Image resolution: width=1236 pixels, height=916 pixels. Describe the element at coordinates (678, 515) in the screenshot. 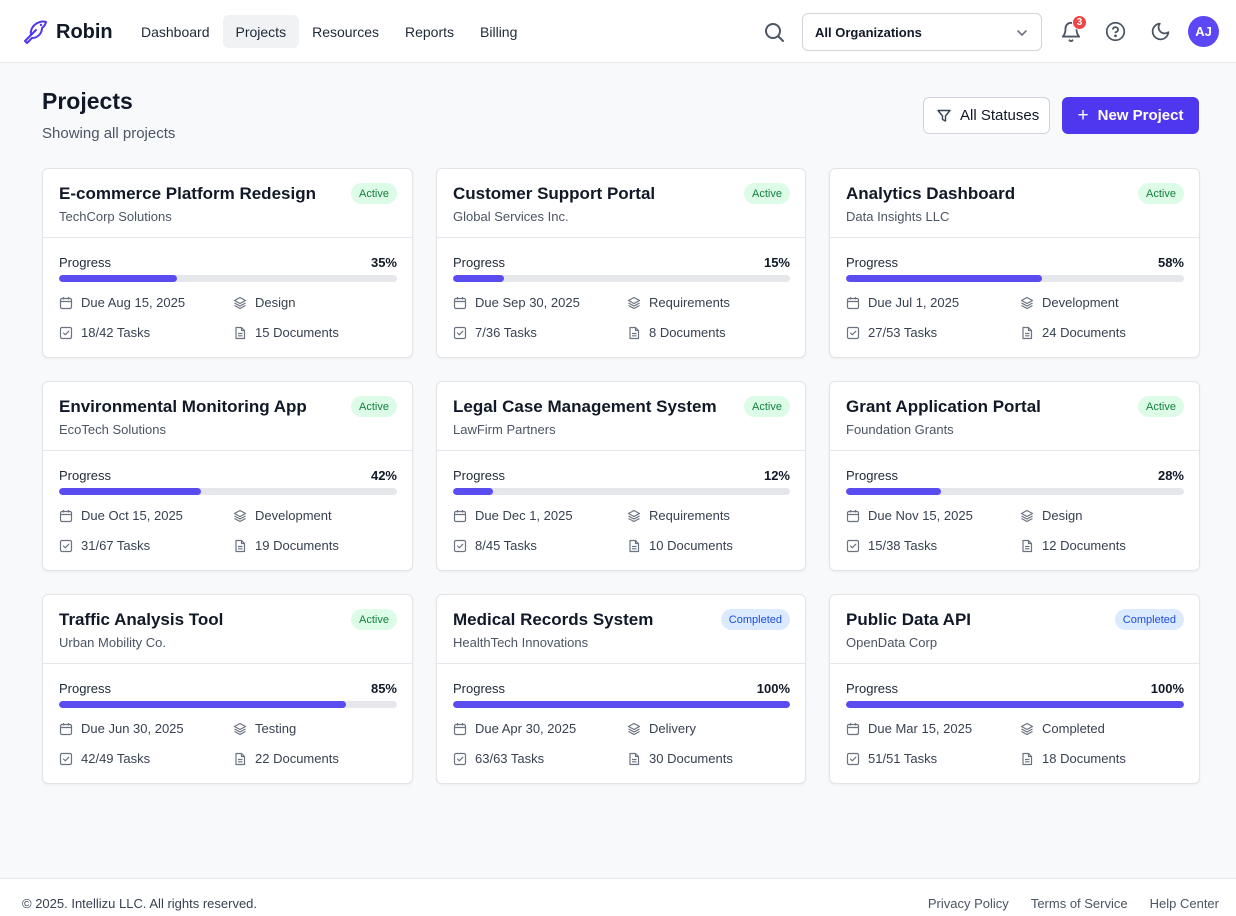

I see `project-phase: Requirements` at that location.